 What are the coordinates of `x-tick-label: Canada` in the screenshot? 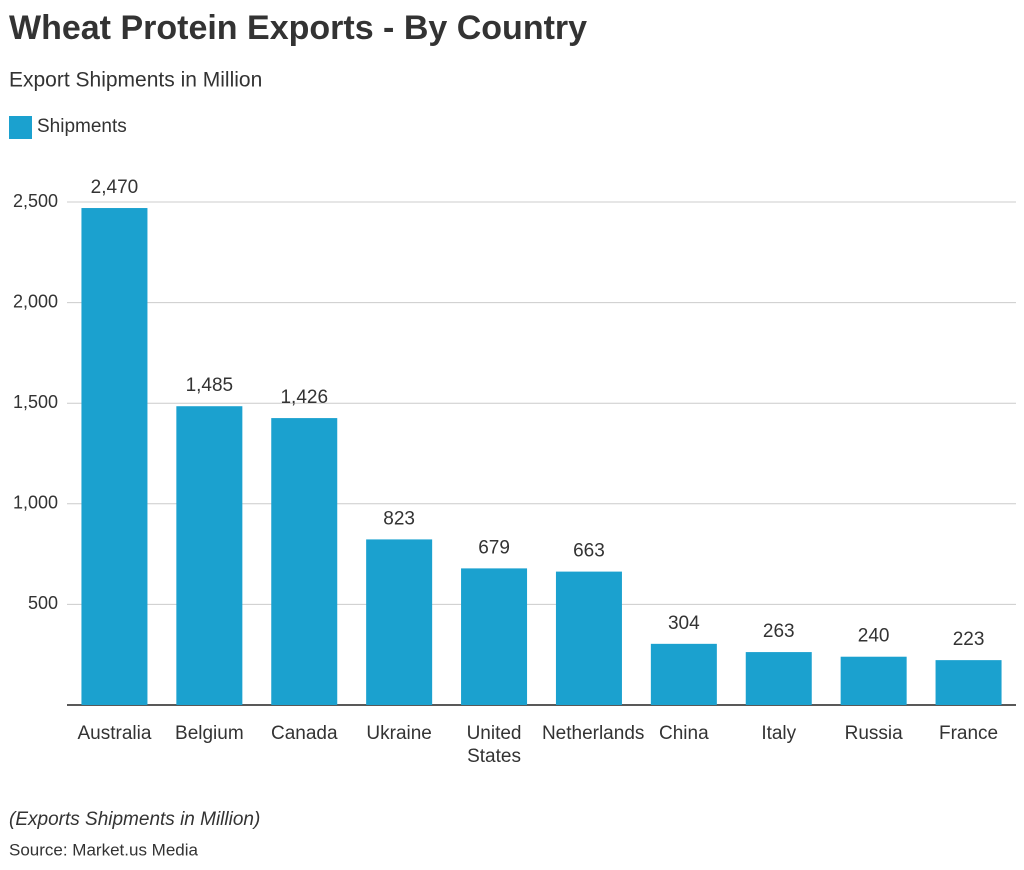 It's located at (304, 733).